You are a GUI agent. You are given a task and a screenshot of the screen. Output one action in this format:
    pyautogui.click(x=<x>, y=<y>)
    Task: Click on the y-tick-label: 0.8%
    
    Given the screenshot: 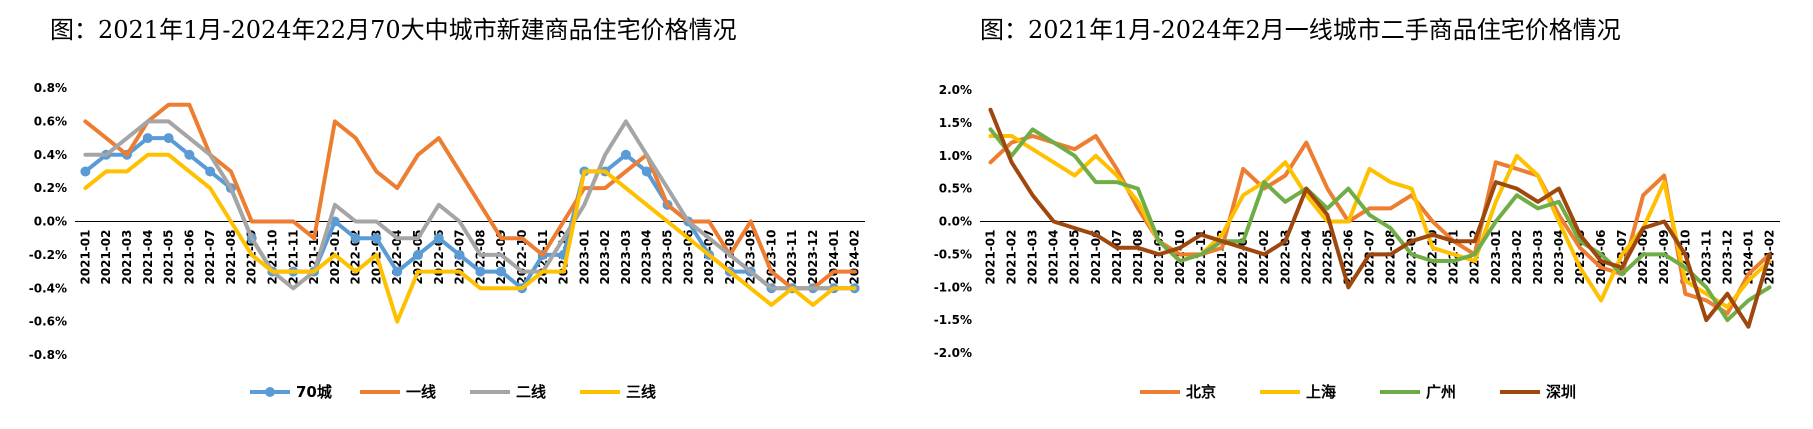 What is the action you would take?
    pyautogui.click(x=50, y=88)
    